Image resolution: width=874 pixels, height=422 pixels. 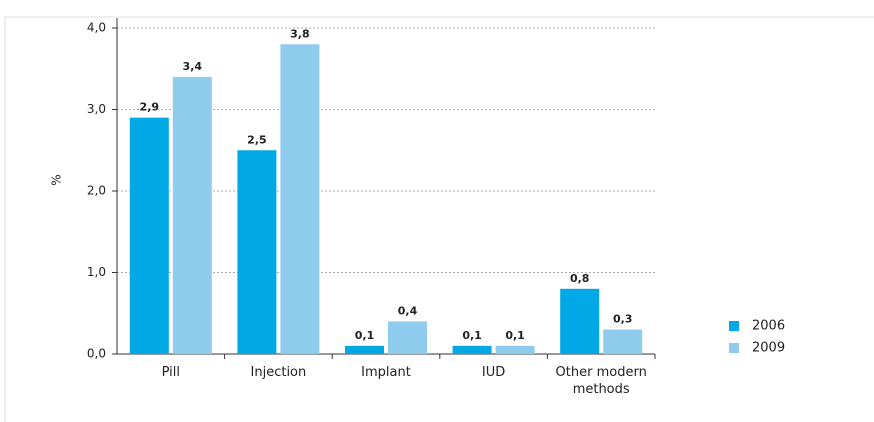 I want to click on value-label: 0,4, so click(x=408, y=310).